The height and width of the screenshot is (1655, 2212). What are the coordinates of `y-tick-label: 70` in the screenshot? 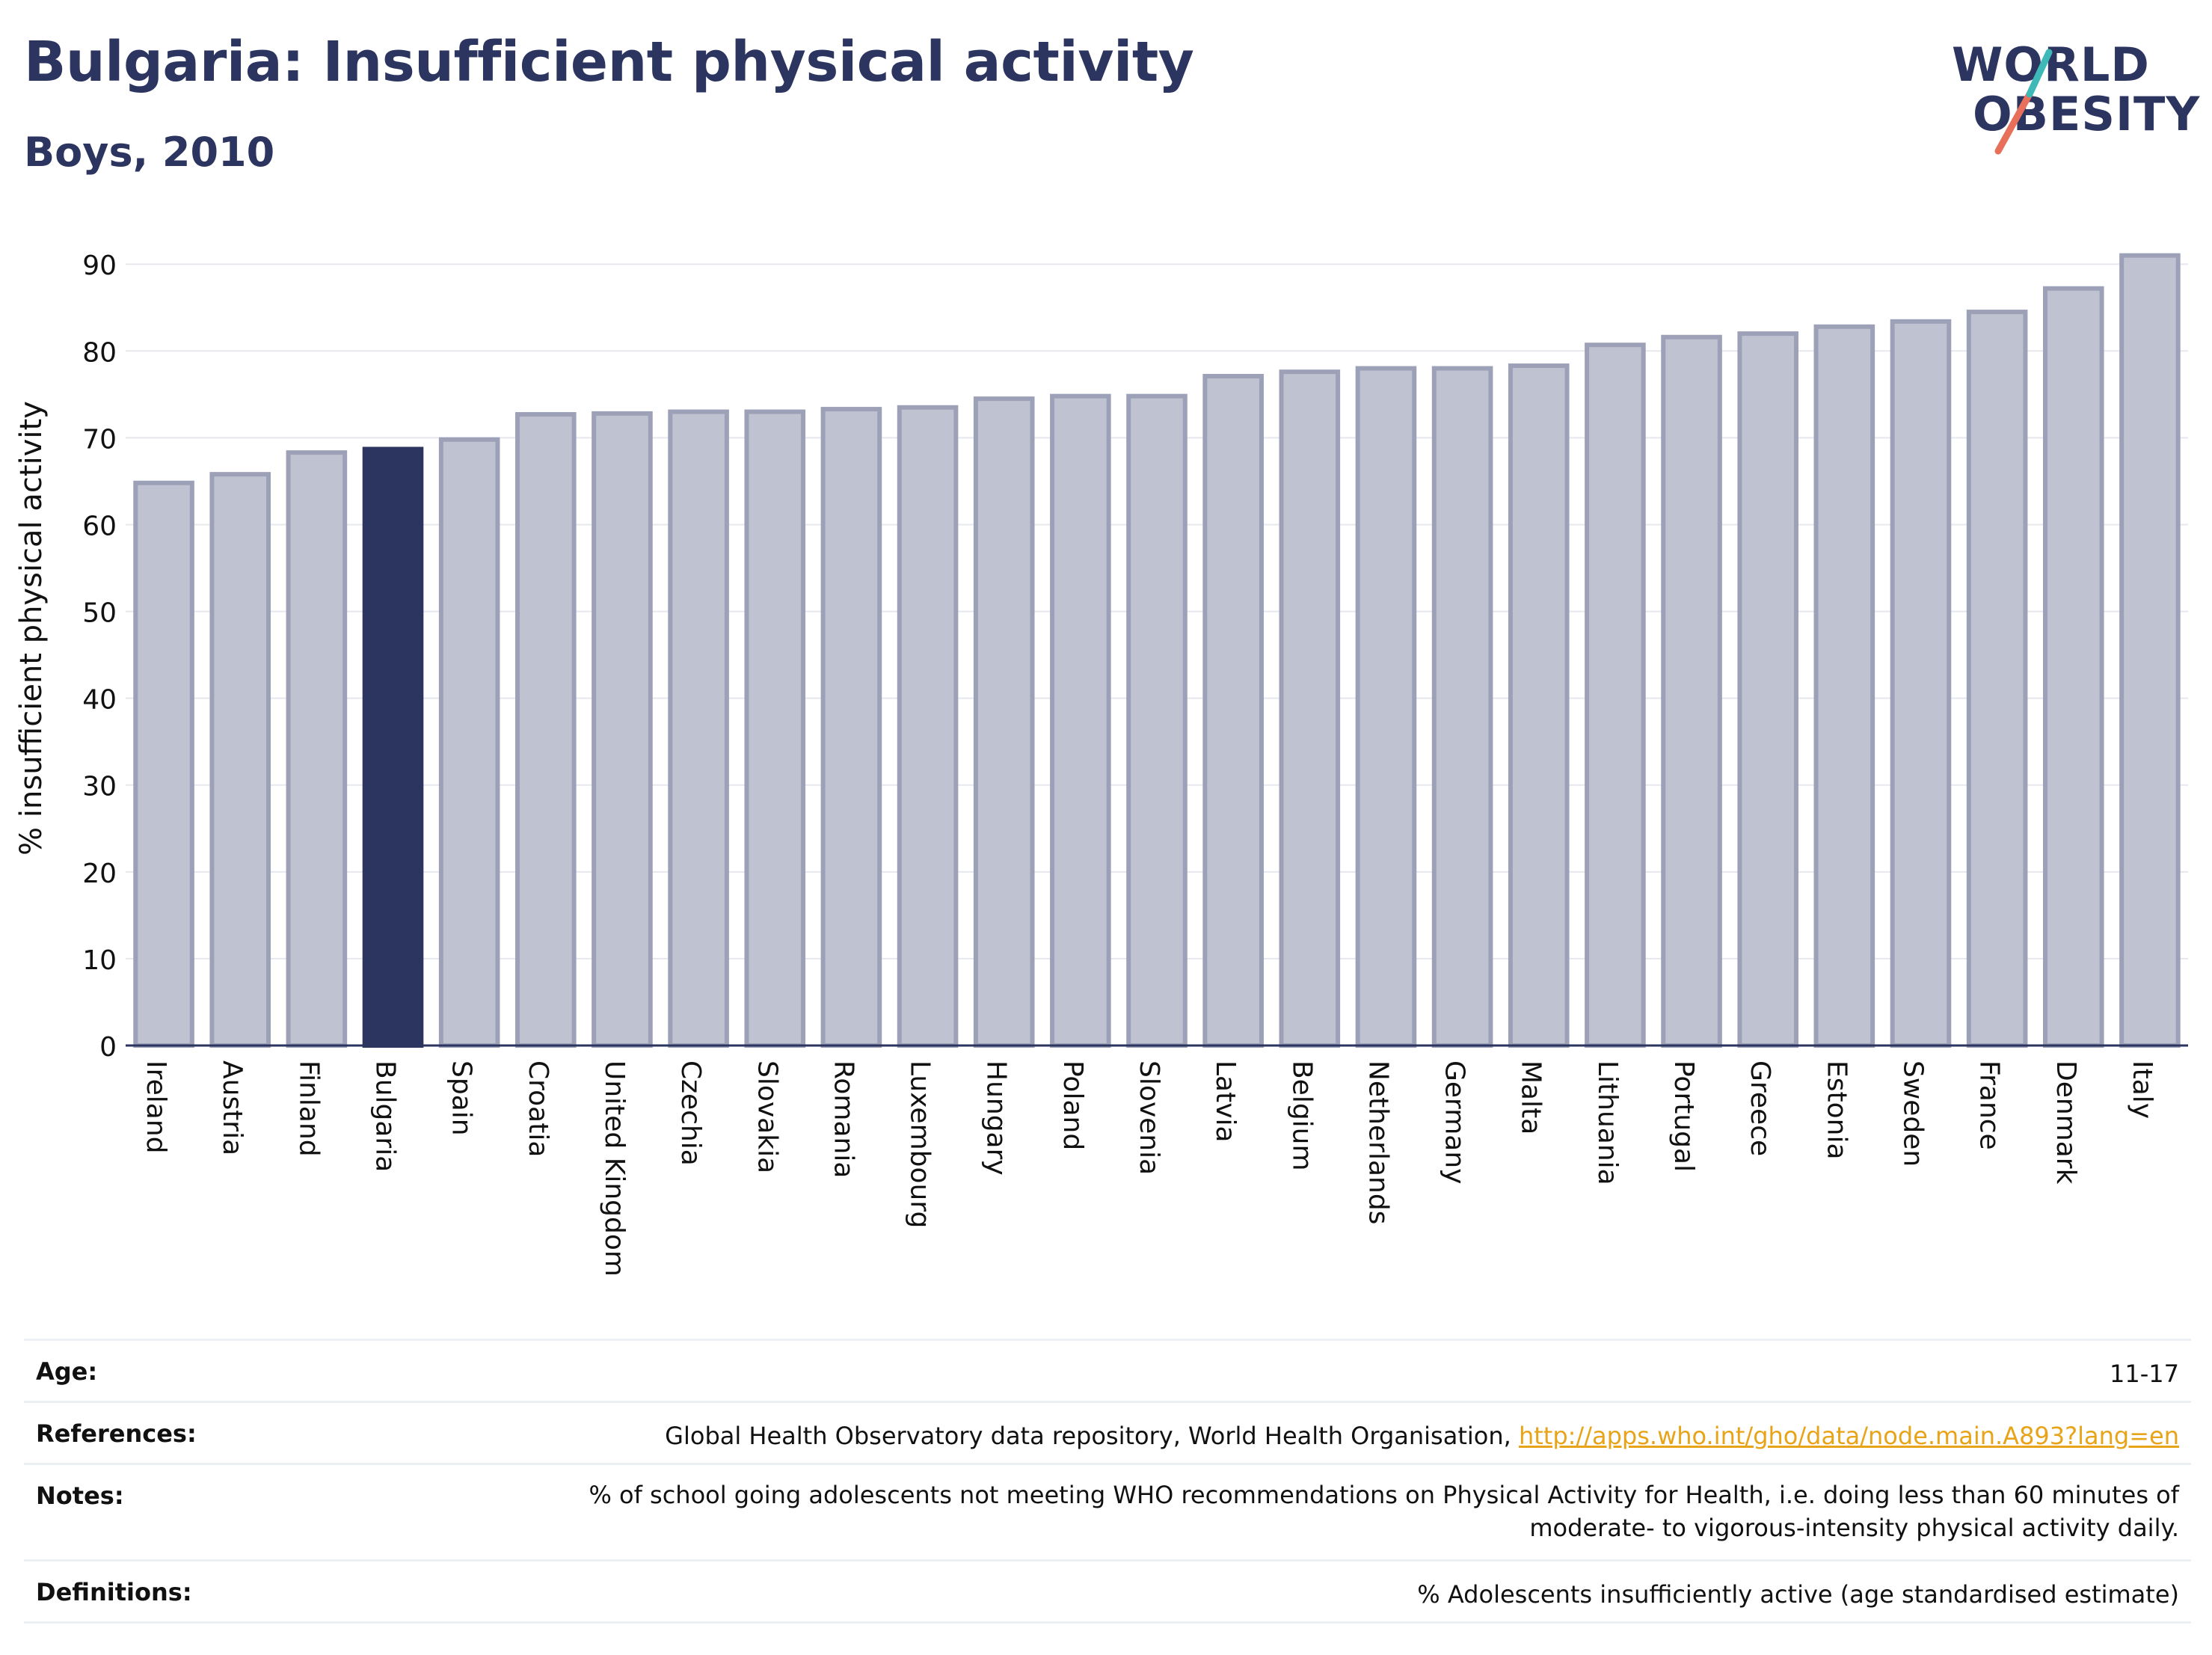 It's located at (99, 439).